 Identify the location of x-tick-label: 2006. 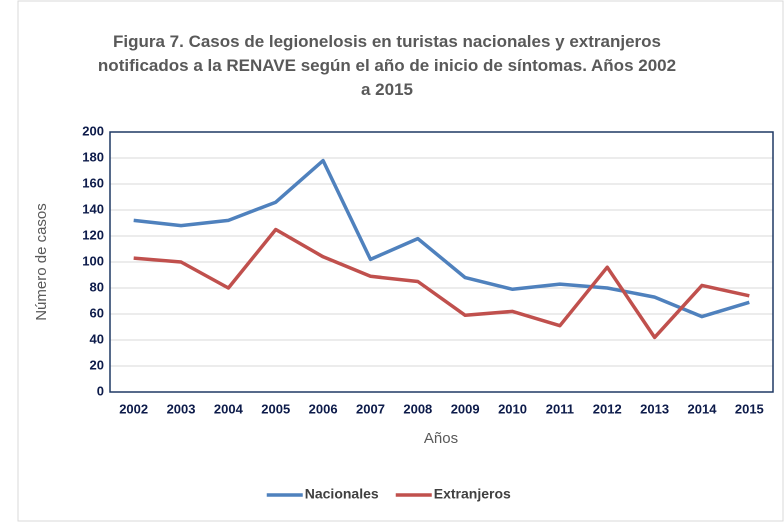
(323, 408).